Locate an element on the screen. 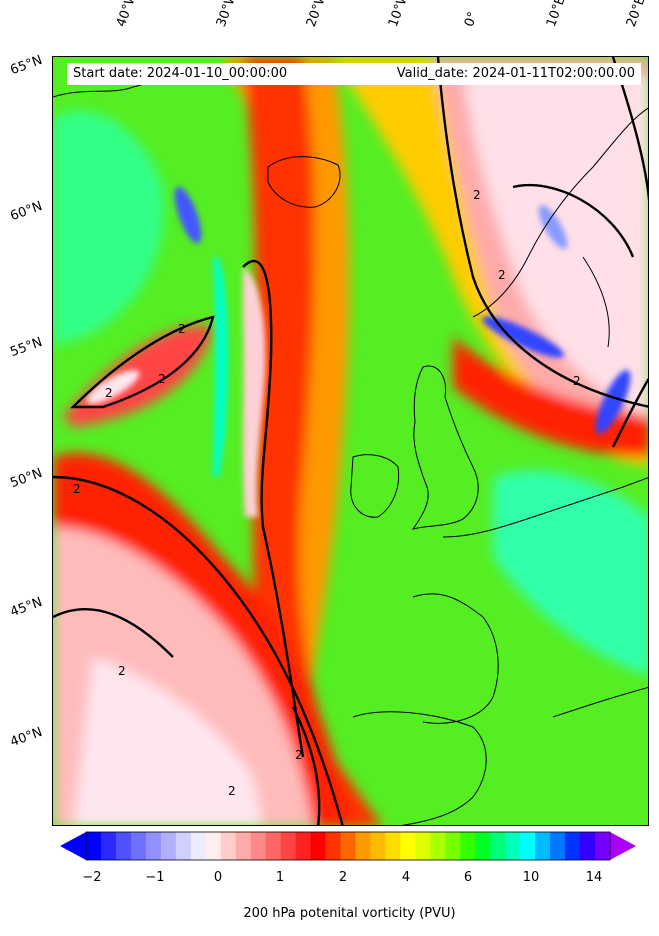  lat-label-55n: 55°N is located at coordinates (26, 347).